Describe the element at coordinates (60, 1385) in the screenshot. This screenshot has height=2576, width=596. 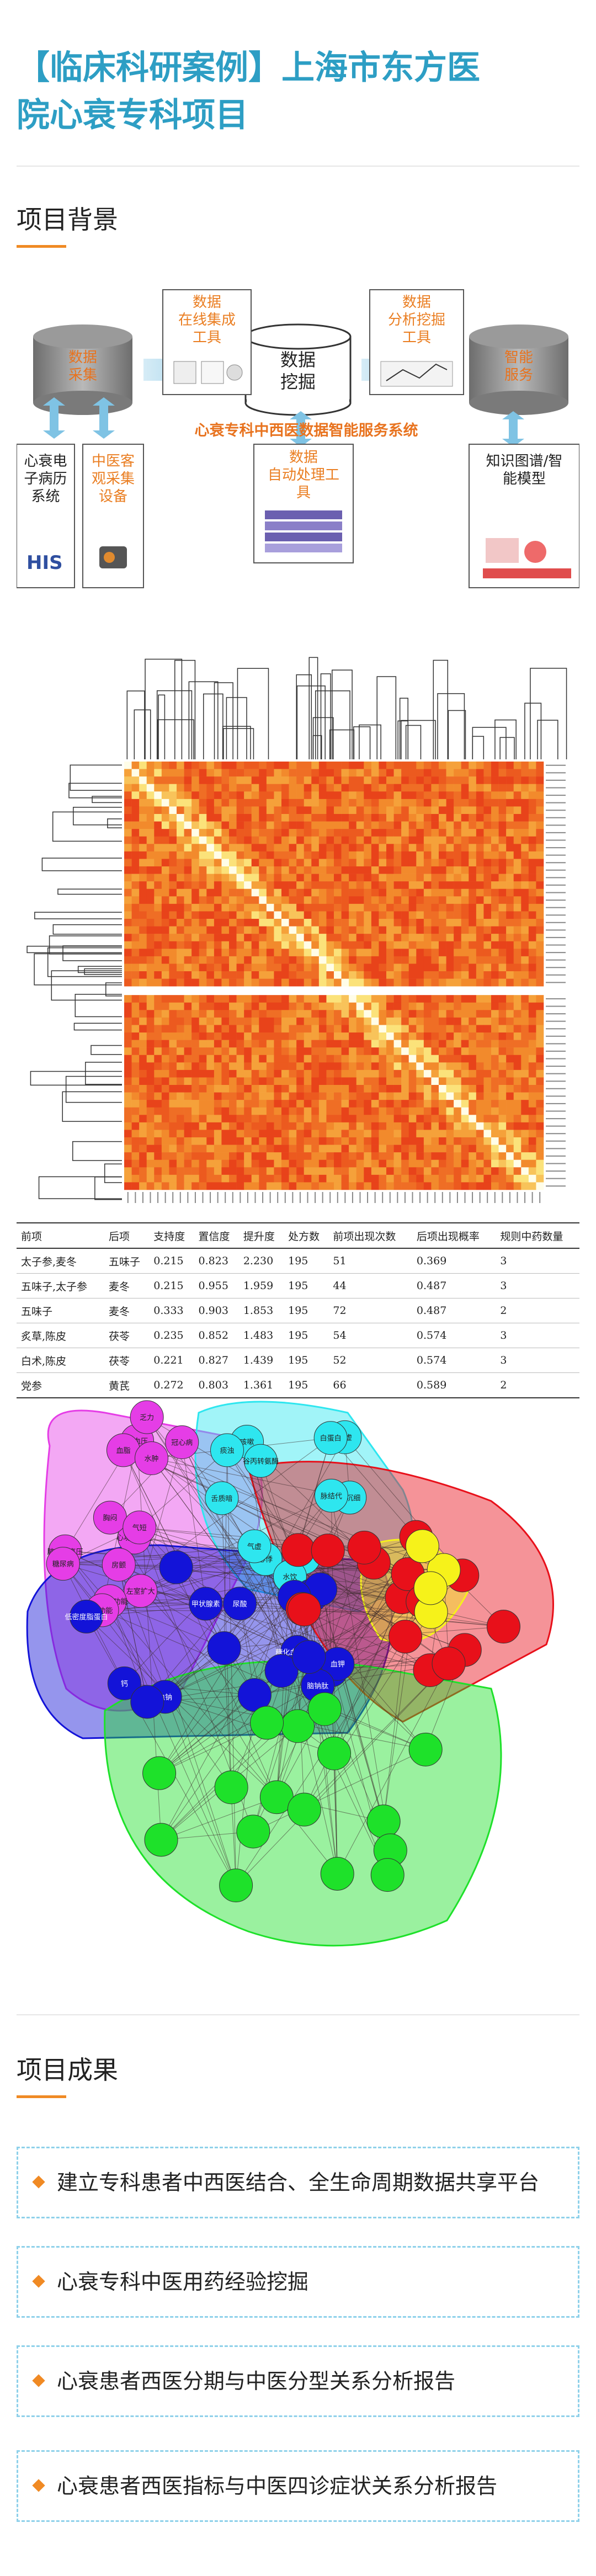
I see `table-cell: 党参` at that location.